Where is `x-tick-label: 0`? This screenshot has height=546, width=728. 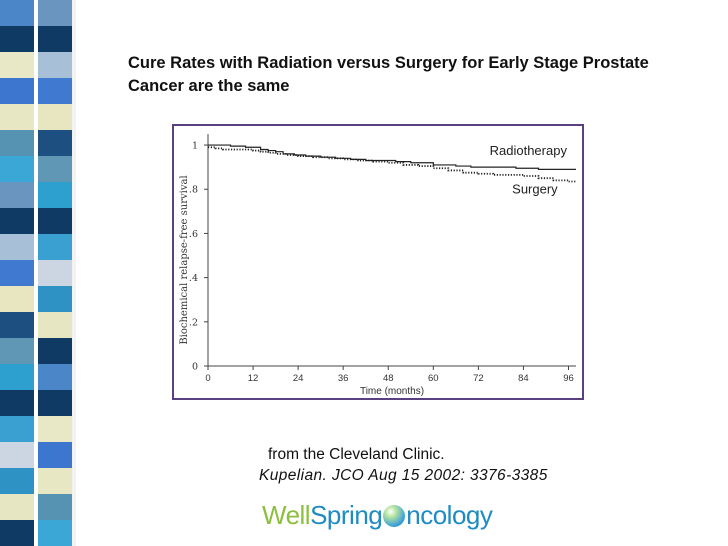 x-tick-label: 0 is located at coordinates (207, 378).